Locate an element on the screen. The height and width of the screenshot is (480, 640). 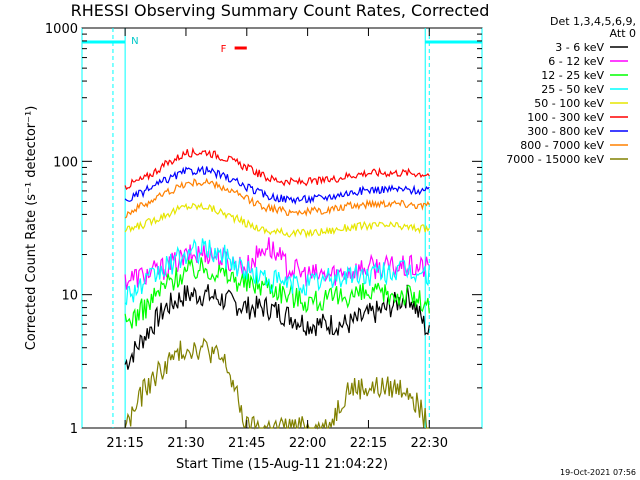
legend-label: 3 - 6 keV is located at coordinates (579, 47).